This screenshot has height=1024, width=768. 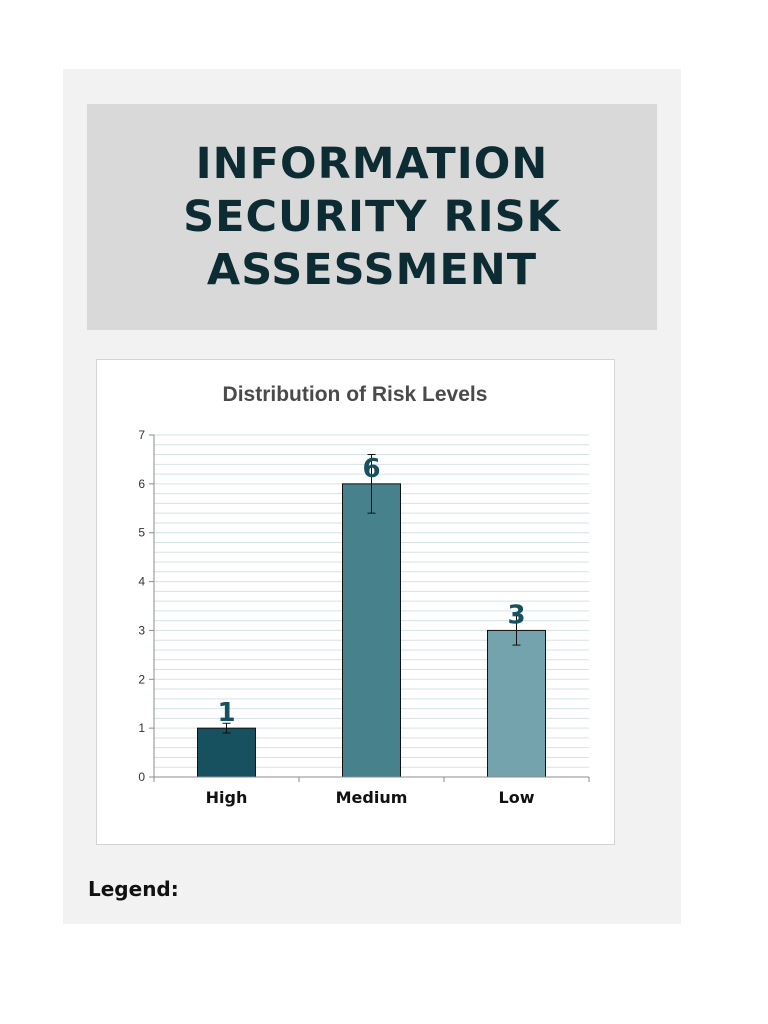 What do you see at coordinates (226, 713) in the screenshot?
I see `data-label: 1` at bounding box center [226, 713].